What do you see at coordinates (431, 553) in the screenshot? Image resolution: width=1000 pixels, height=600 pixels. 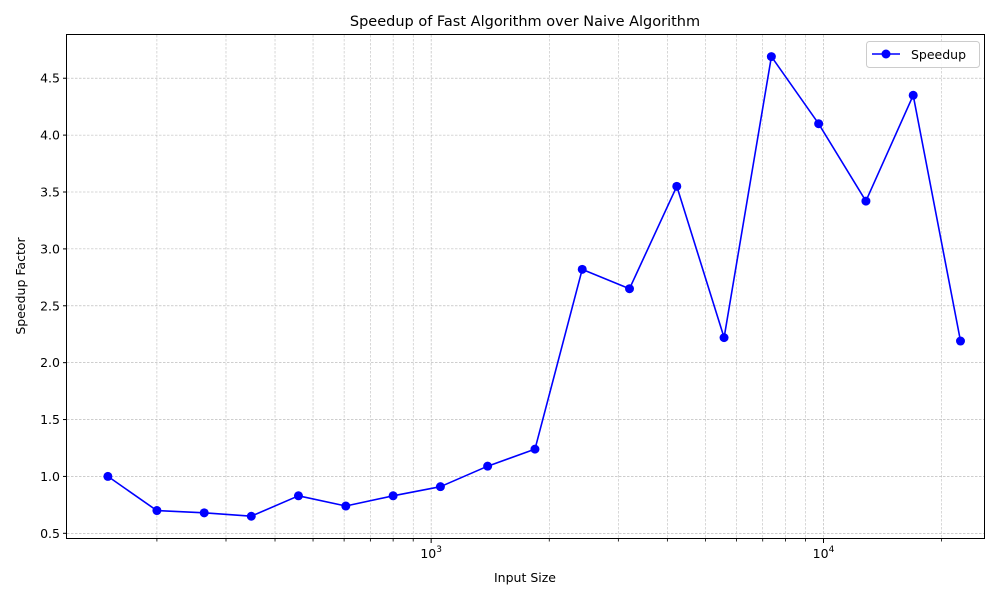 I see `x-tick-label: 10³` at bounding box center [431, 553].